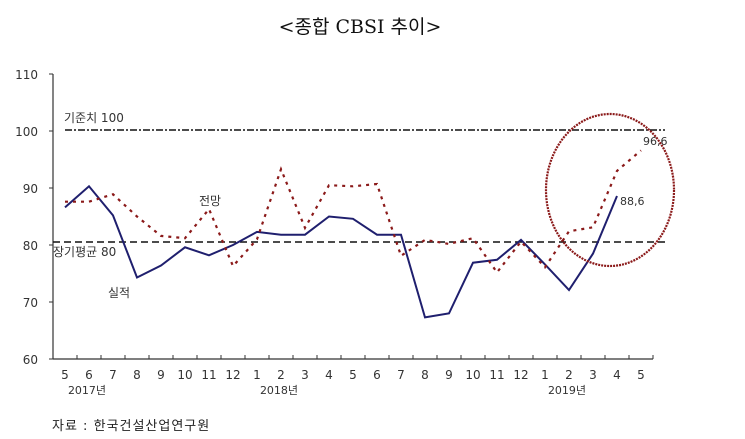  I want to click on reference-label-100: 기준치 100, so click(94, 118).